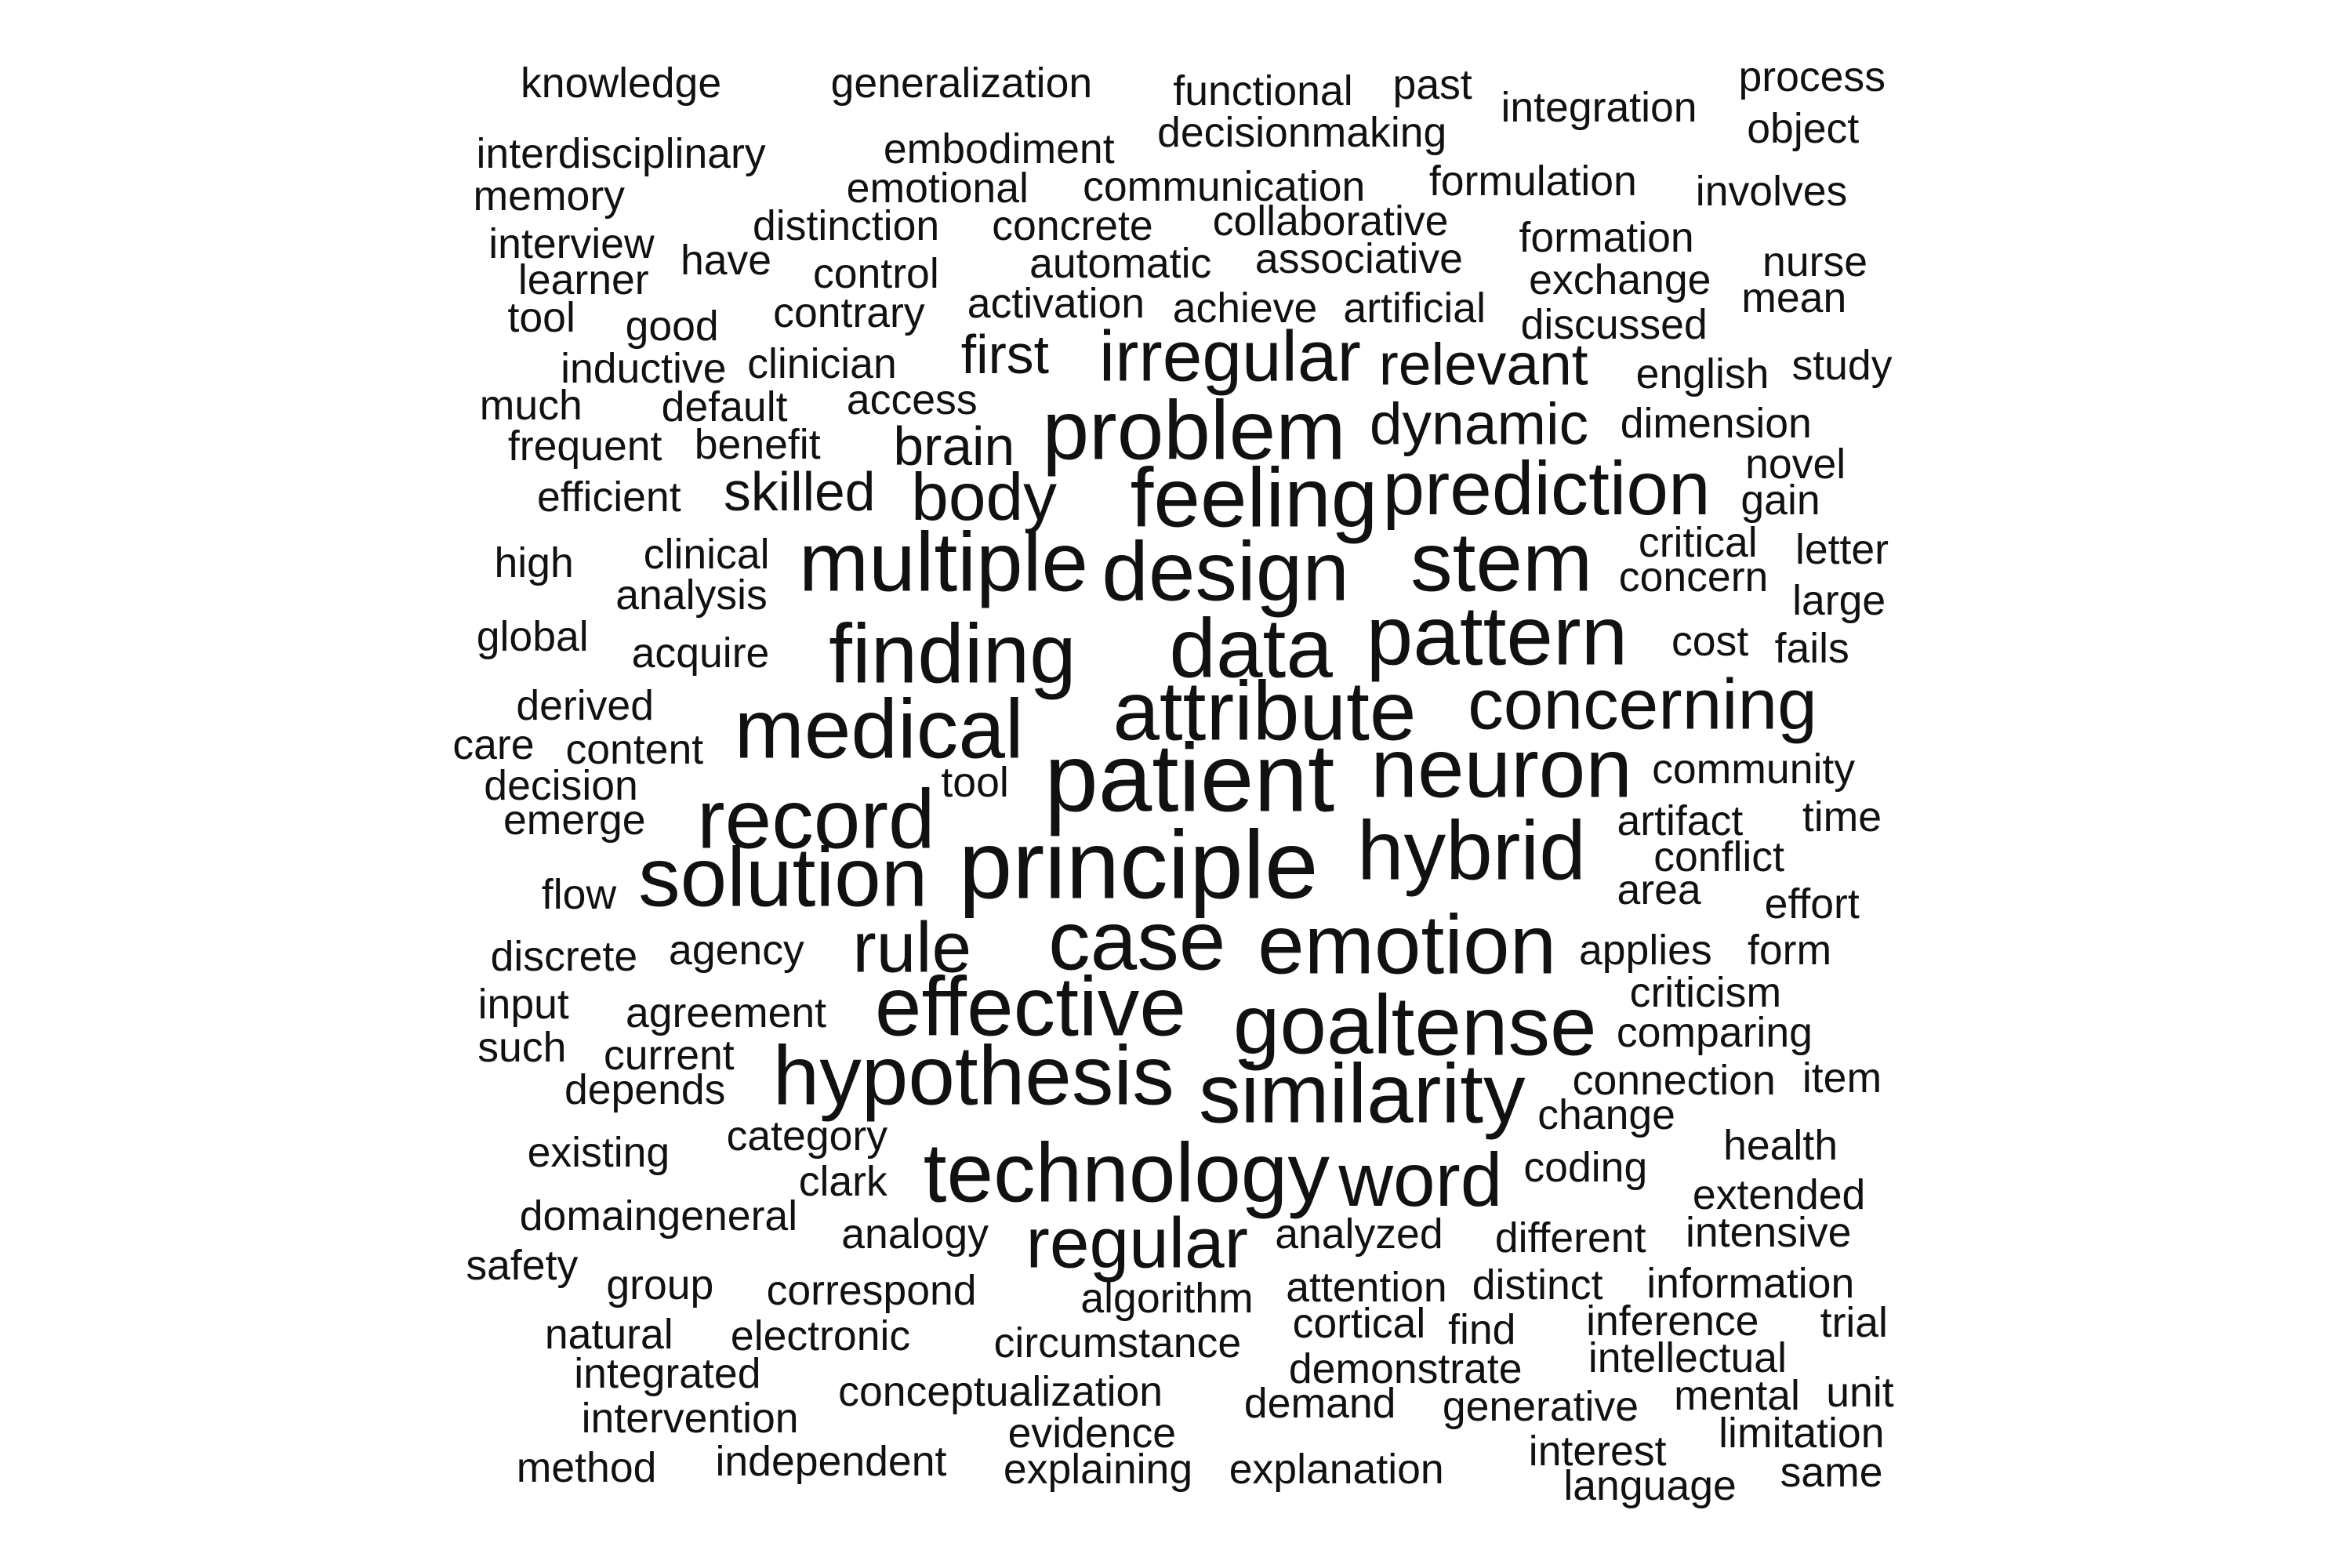  Describe the element at coordinates (564, 957) in the screenshot. I see `word-discrete: discrete` at that location.